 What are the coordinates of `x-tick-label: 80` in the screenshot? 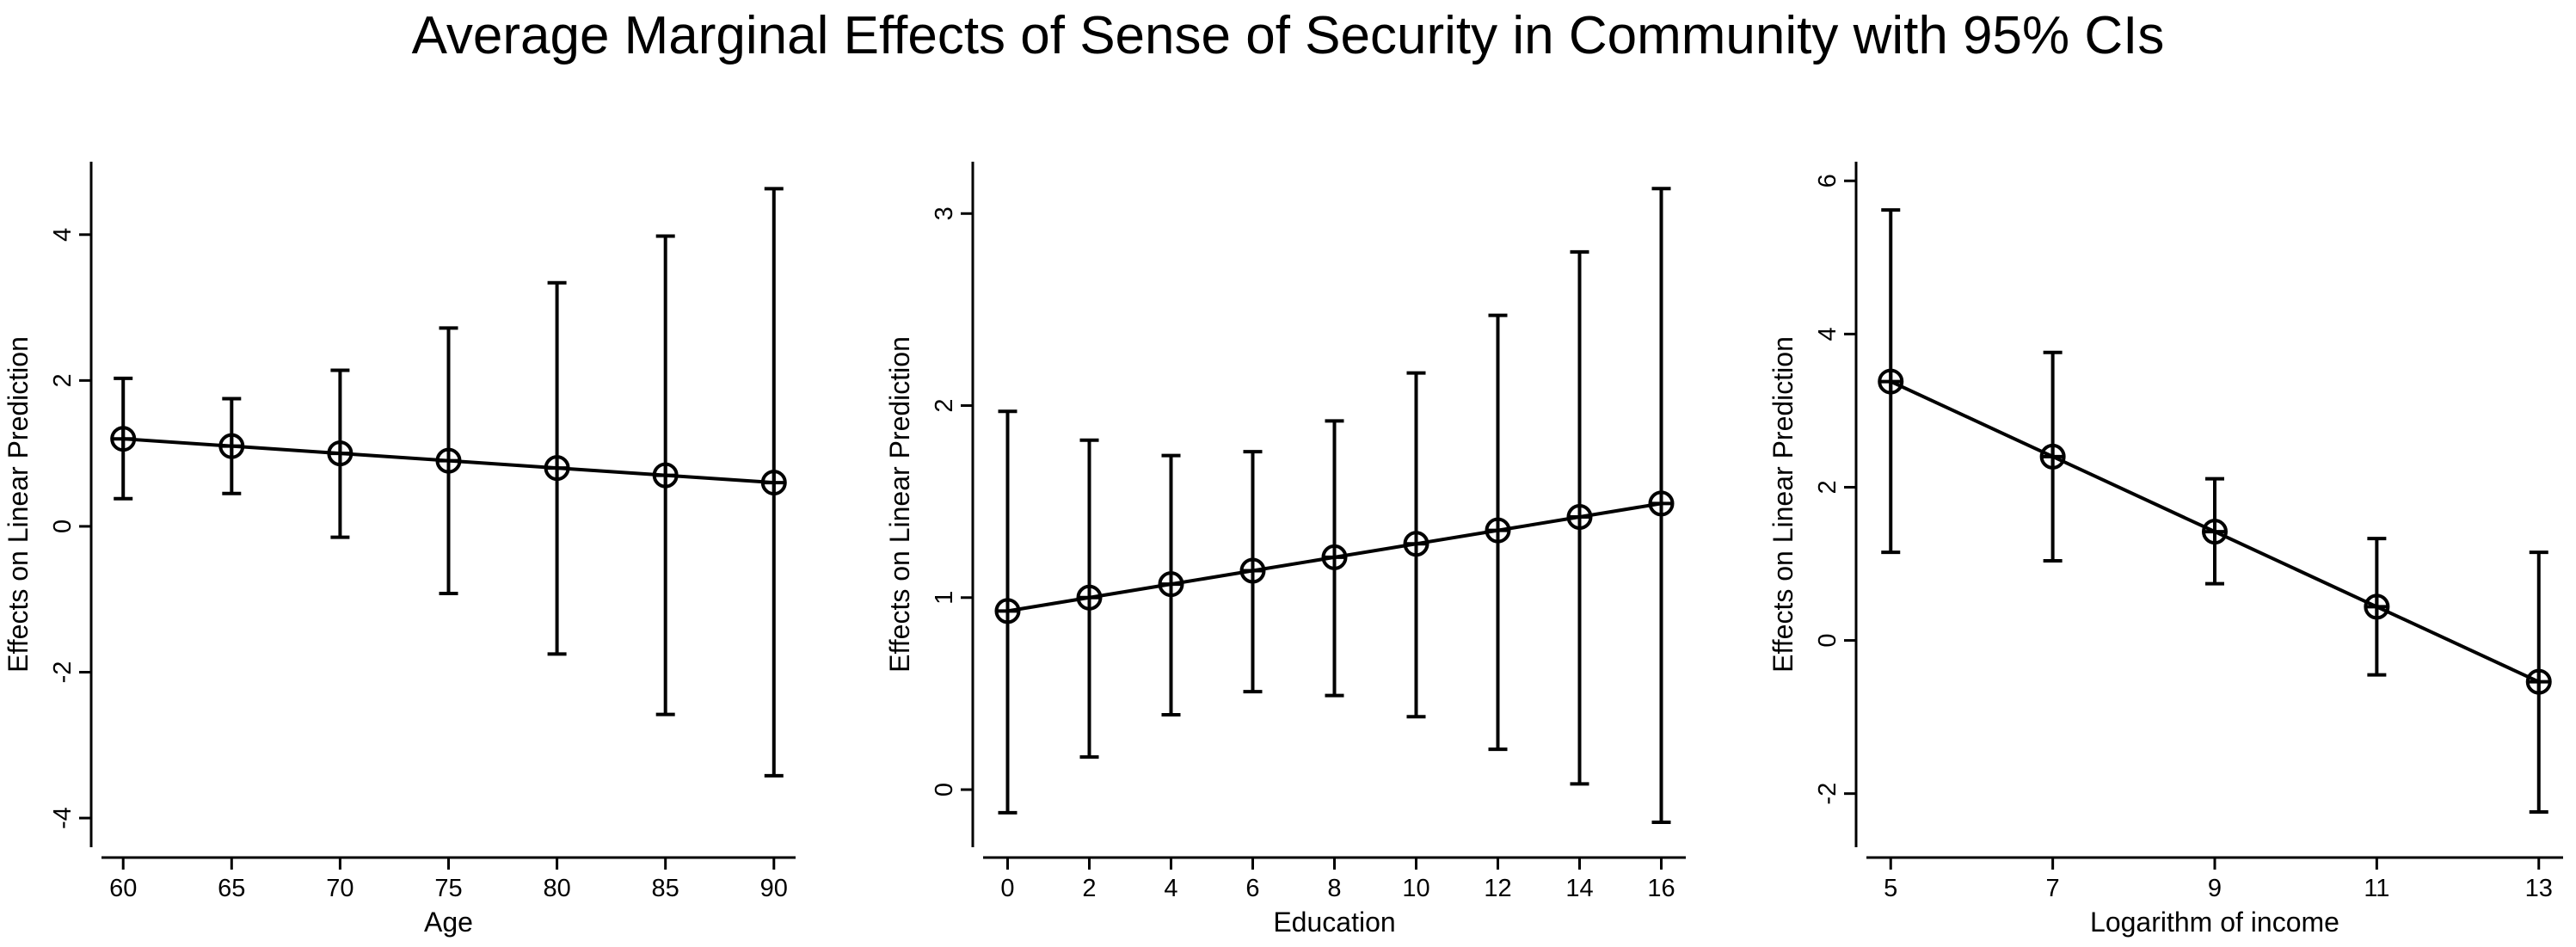 It's located at (556, 889).